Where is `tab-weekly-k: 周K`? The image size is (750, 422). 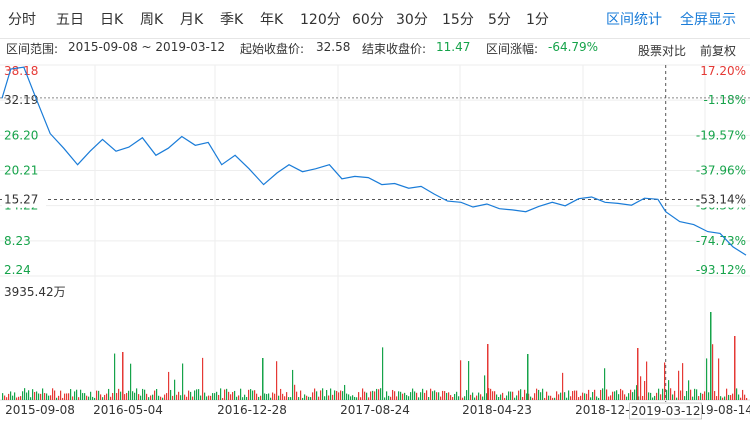
tab-weekly-k: 周K is located at coordinates (152, 20).